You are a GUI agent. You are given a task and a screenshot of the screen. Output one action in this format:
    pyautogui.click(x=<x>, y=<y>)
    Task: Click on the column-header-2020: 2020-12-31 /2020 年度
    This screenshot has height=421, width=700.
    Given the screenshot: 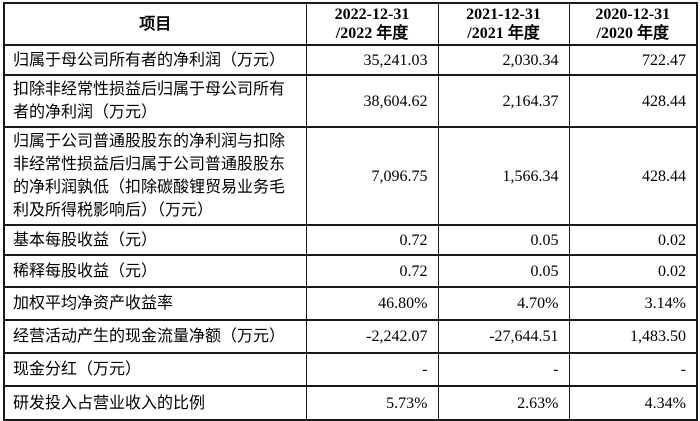 What is the action you would take?
    pyautogui.click(x=633, y=24)
    